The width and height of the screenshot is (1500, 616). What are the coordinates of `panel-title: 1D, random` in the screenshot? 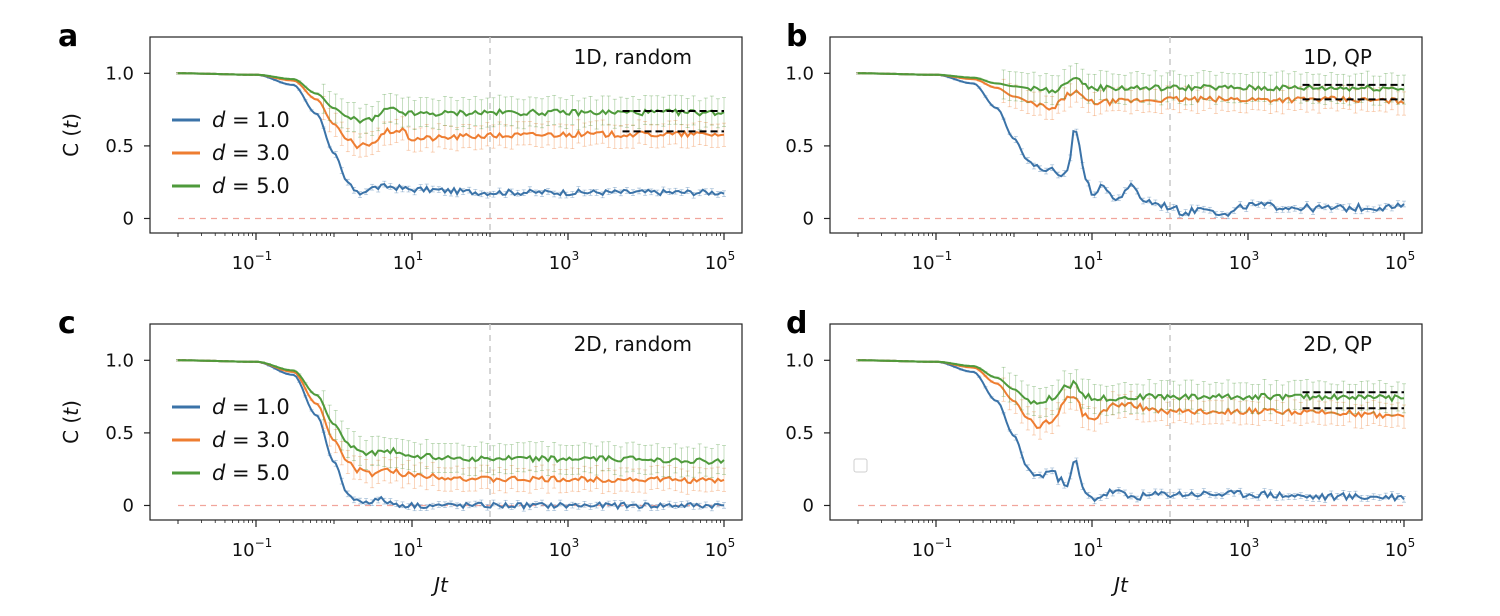 It's located at (633, 57).